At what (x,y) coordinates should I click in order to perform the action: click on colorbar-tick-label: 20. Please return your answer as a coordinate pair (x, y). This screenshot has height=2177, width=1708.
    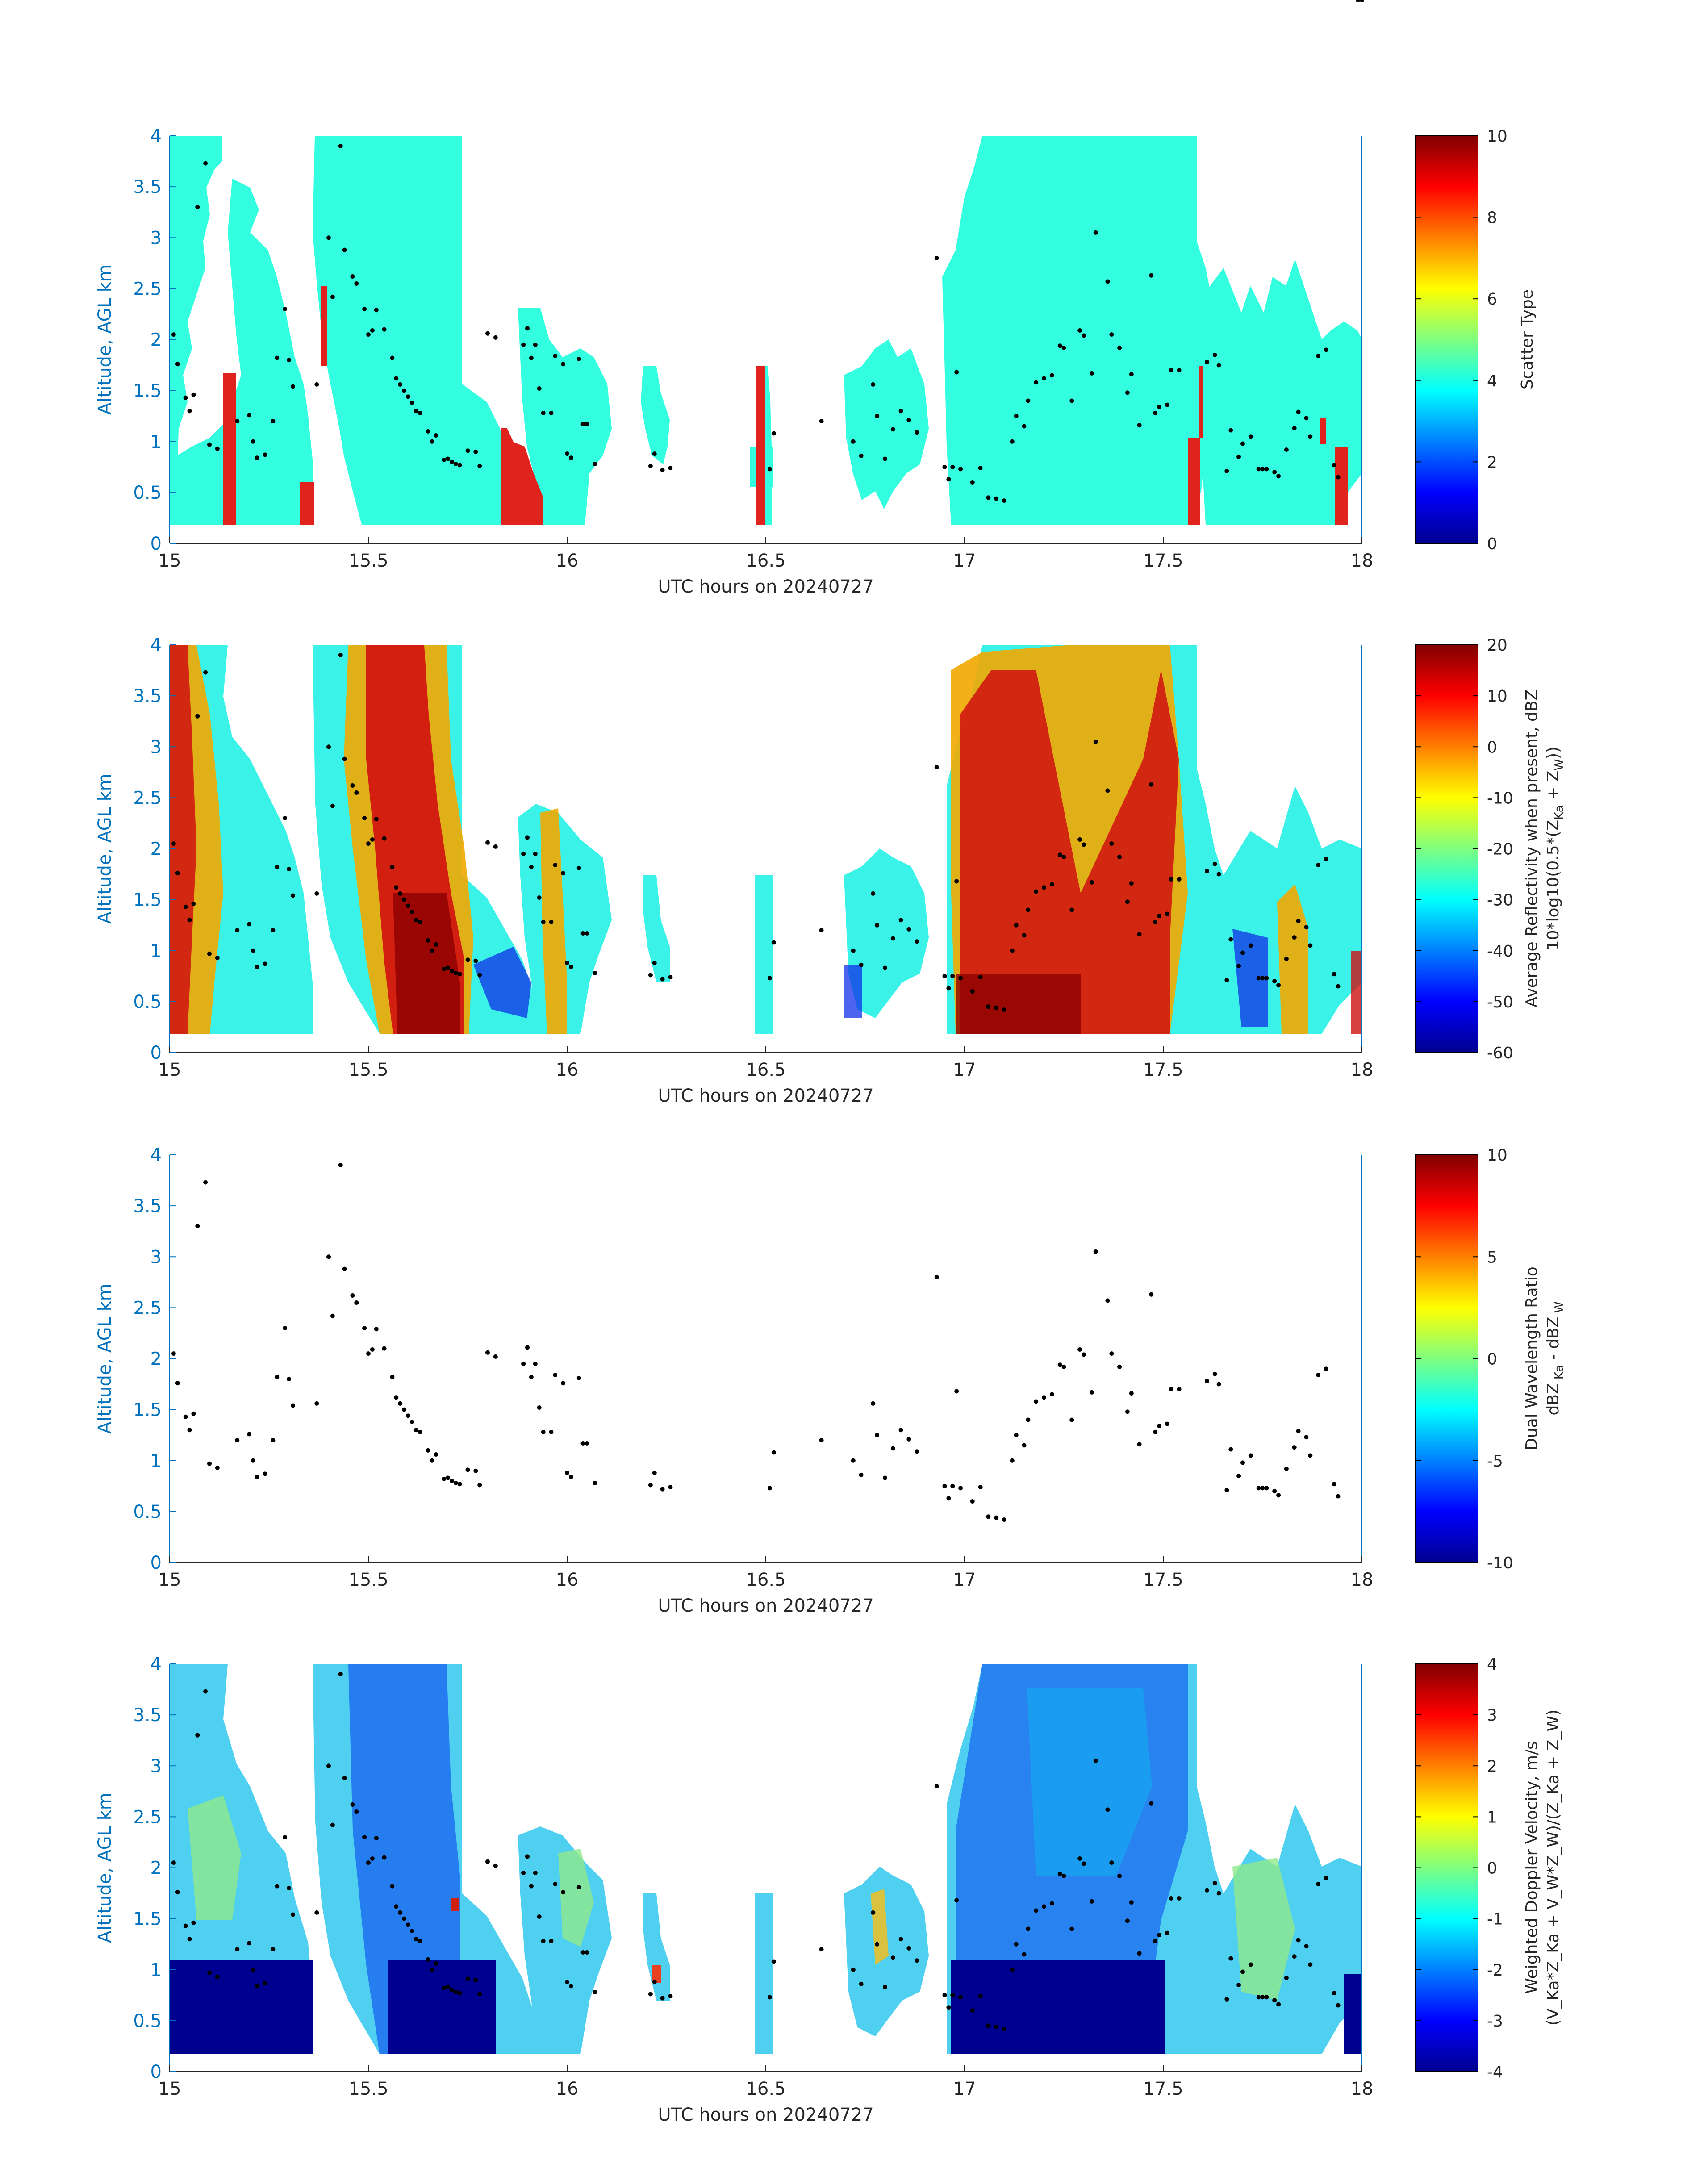
    Looking at the image, I should click on (1497, 645).